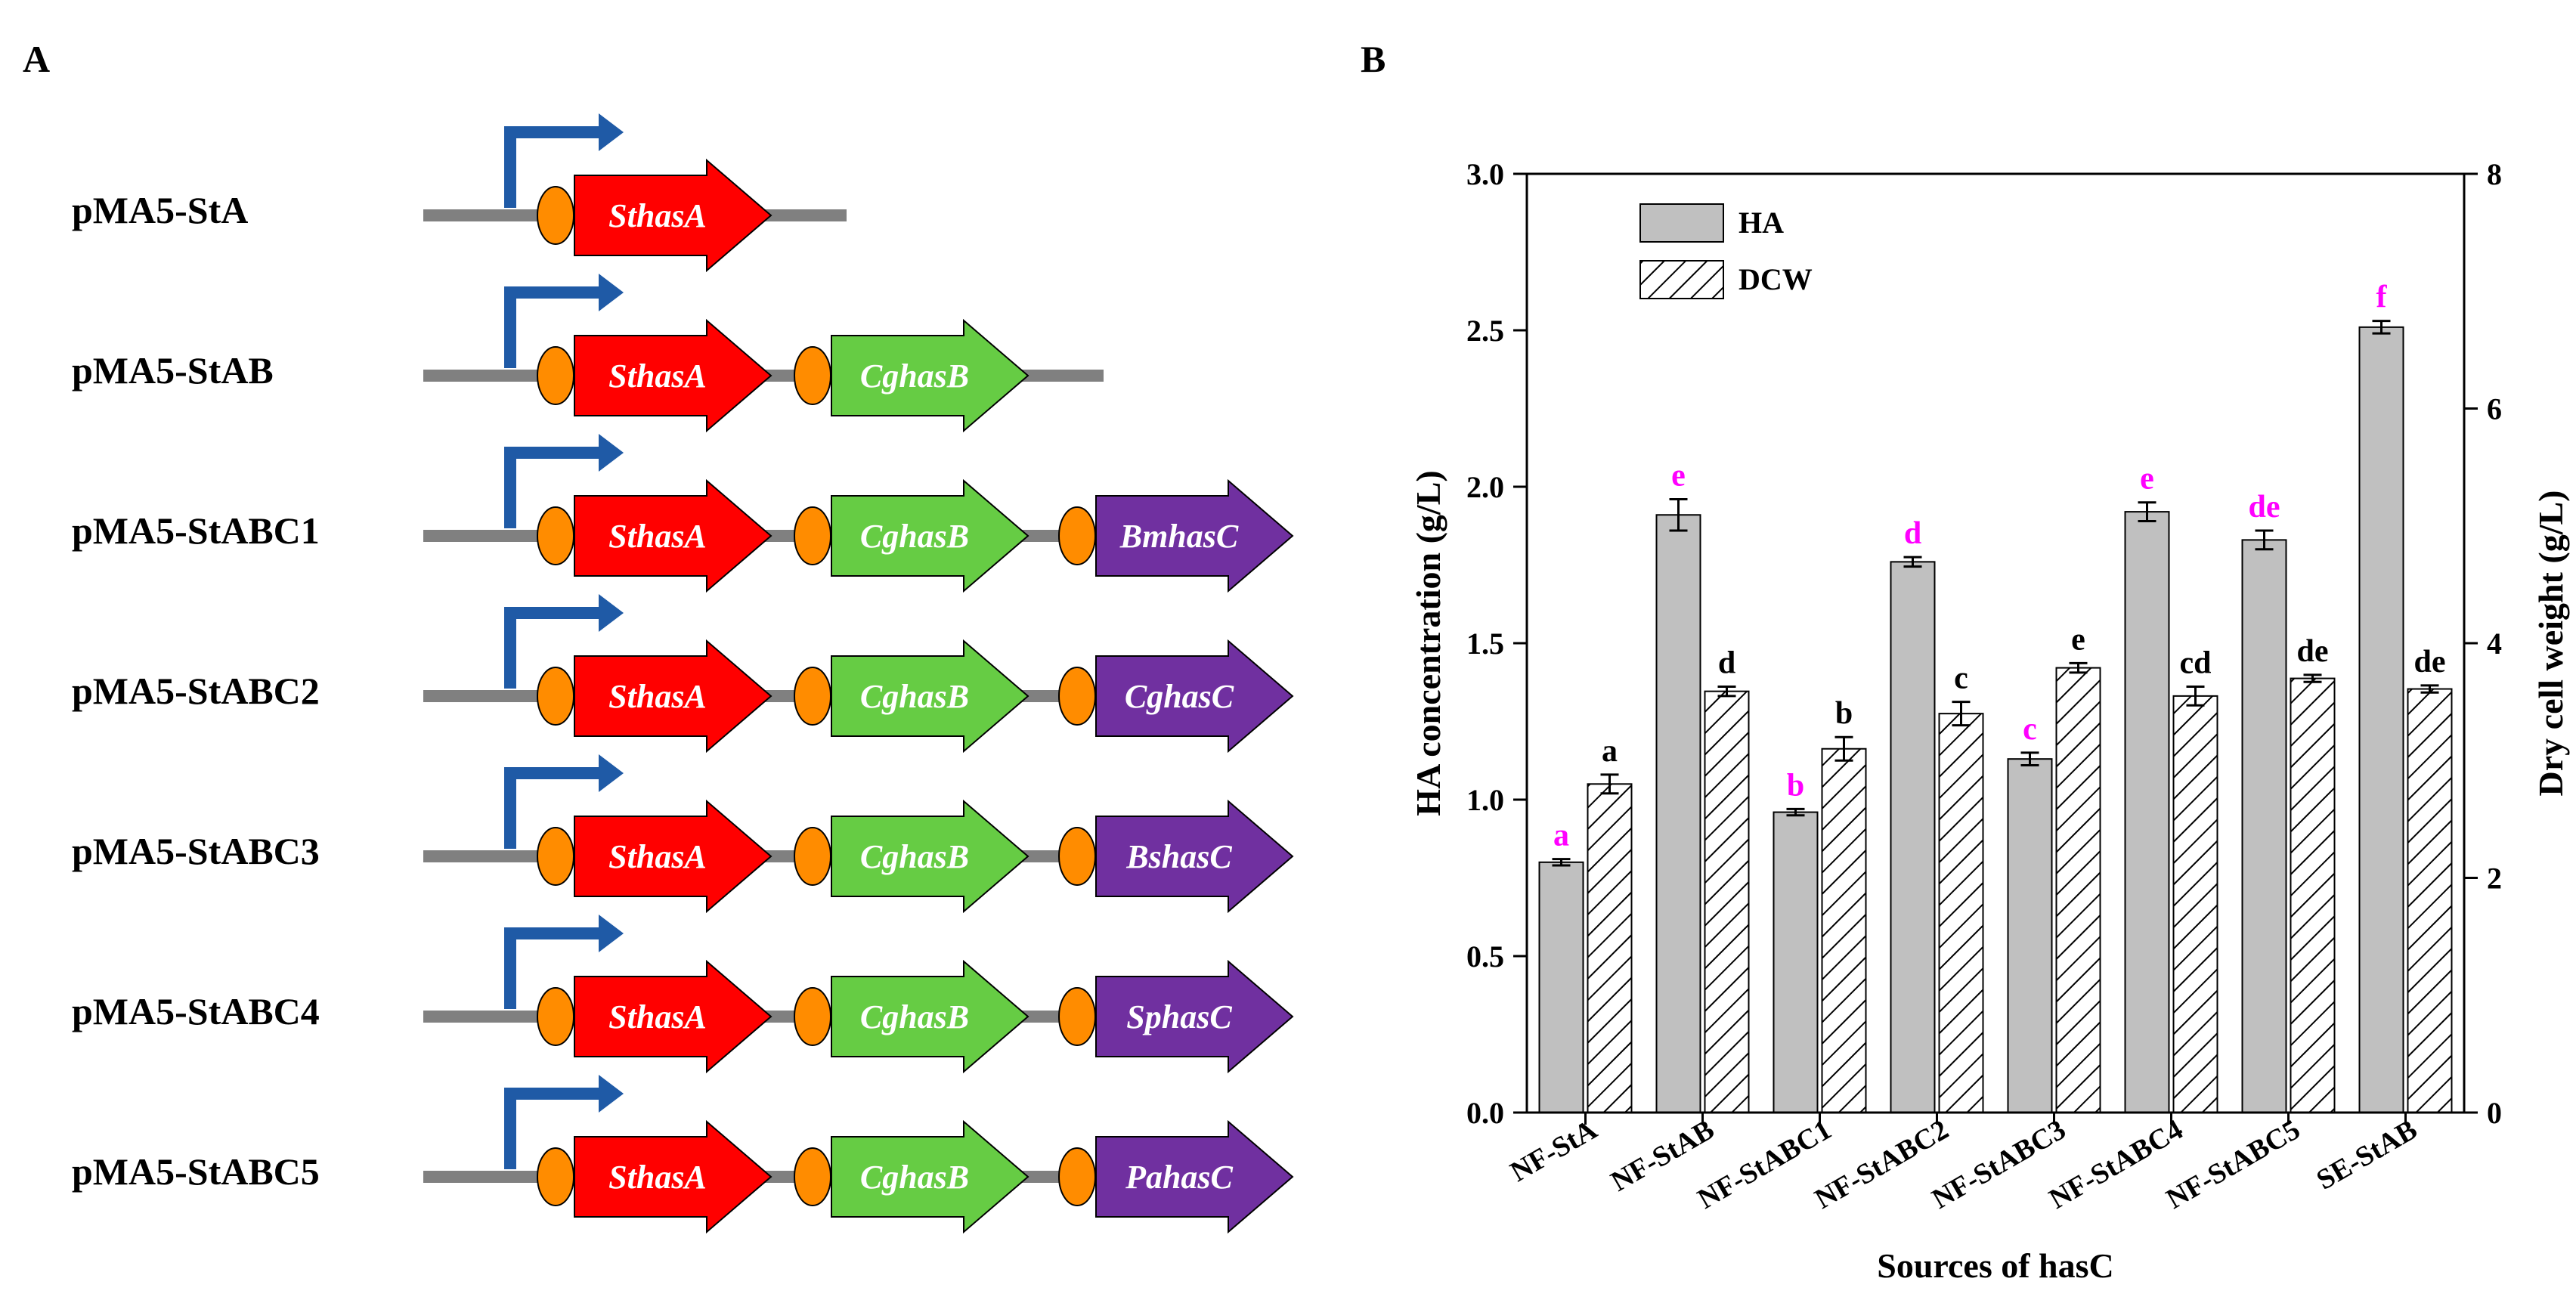 This screenshot has width=2576, height=1300. Describe the element at coordinates (2494, 409) in the screenshot. I see `y-right-tick-label: 6` at that location.